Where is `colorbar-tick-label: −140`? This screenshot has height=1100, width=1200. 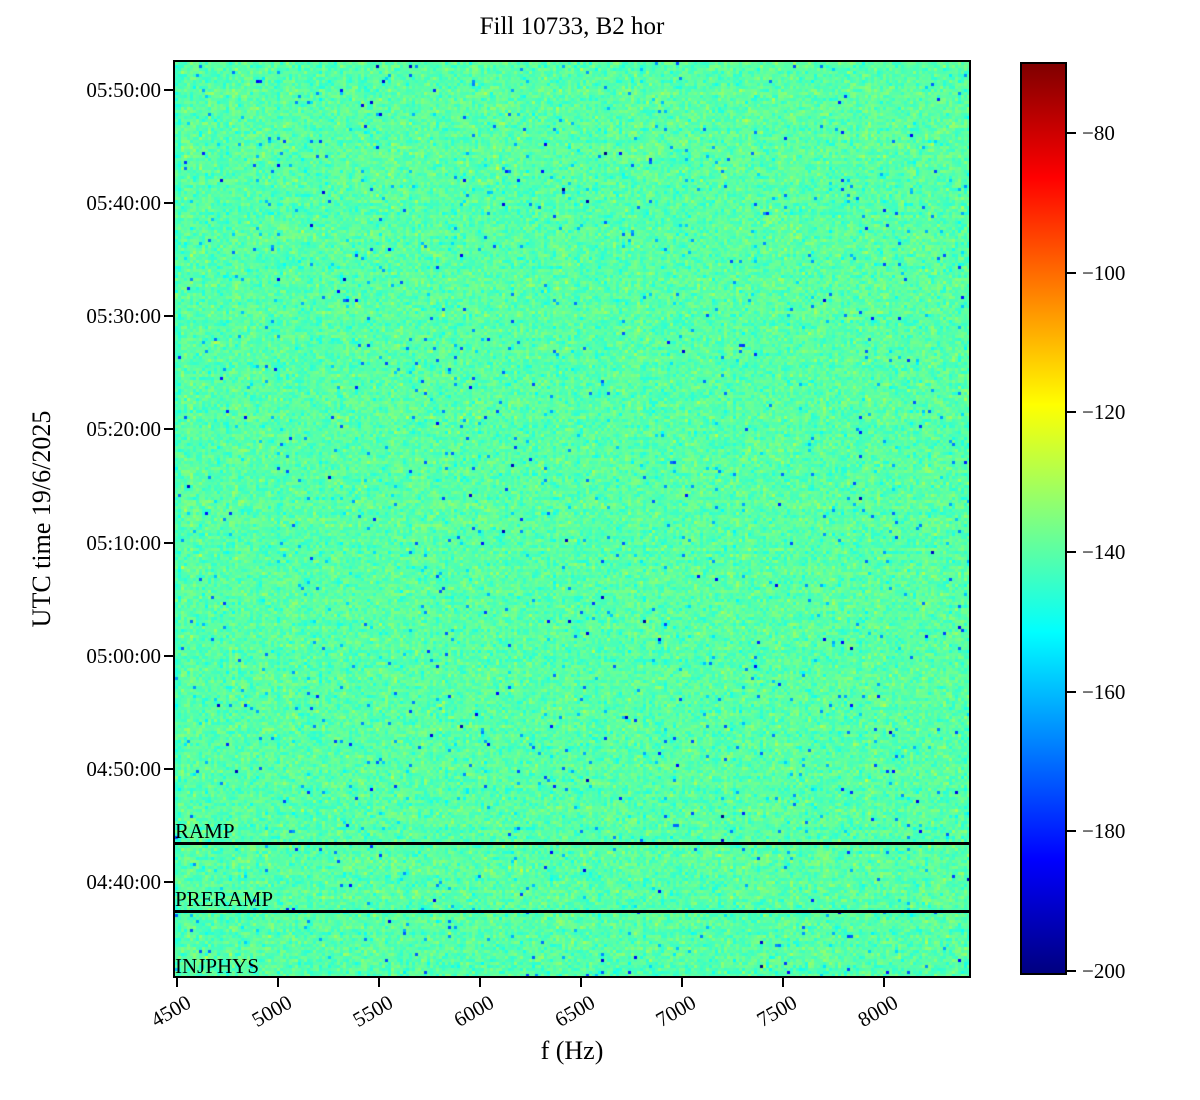 colorbar-tick-label: −140 is located at coordinates (1104, 552).